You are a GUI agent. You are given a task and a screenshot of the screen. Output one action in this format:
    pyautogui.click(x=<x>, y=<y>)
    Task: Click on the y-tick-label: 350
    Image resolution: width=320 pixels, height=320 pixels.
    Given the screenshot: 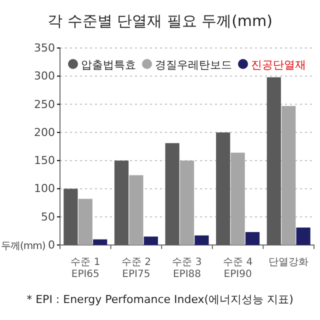 What is the action you would take?
    pyautogui.click(x=44, y=48)
    